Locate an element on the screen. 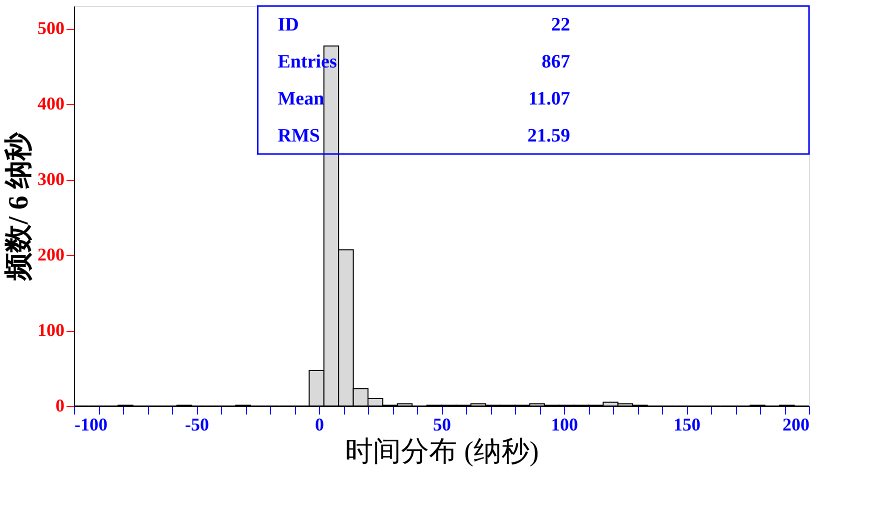 The width and height of the screenshot is (889, 506). x-axis-title: 时间分布 (纳秒) is located at coordinates (442, 452).